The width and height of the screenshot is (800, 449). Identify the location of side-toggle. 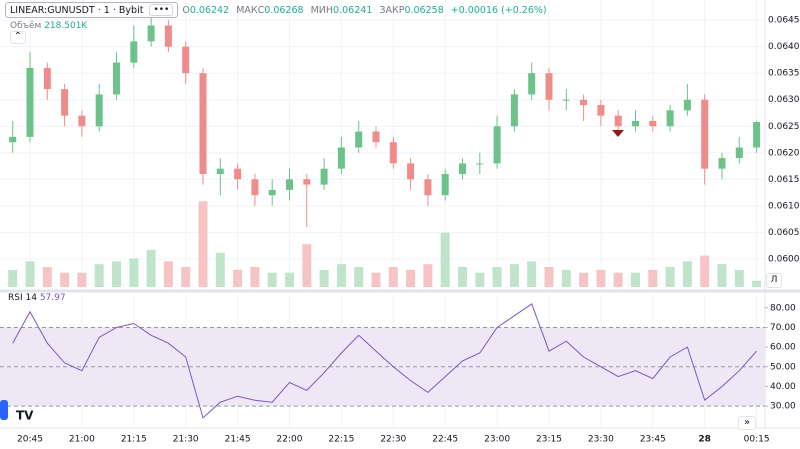
(4, 410).